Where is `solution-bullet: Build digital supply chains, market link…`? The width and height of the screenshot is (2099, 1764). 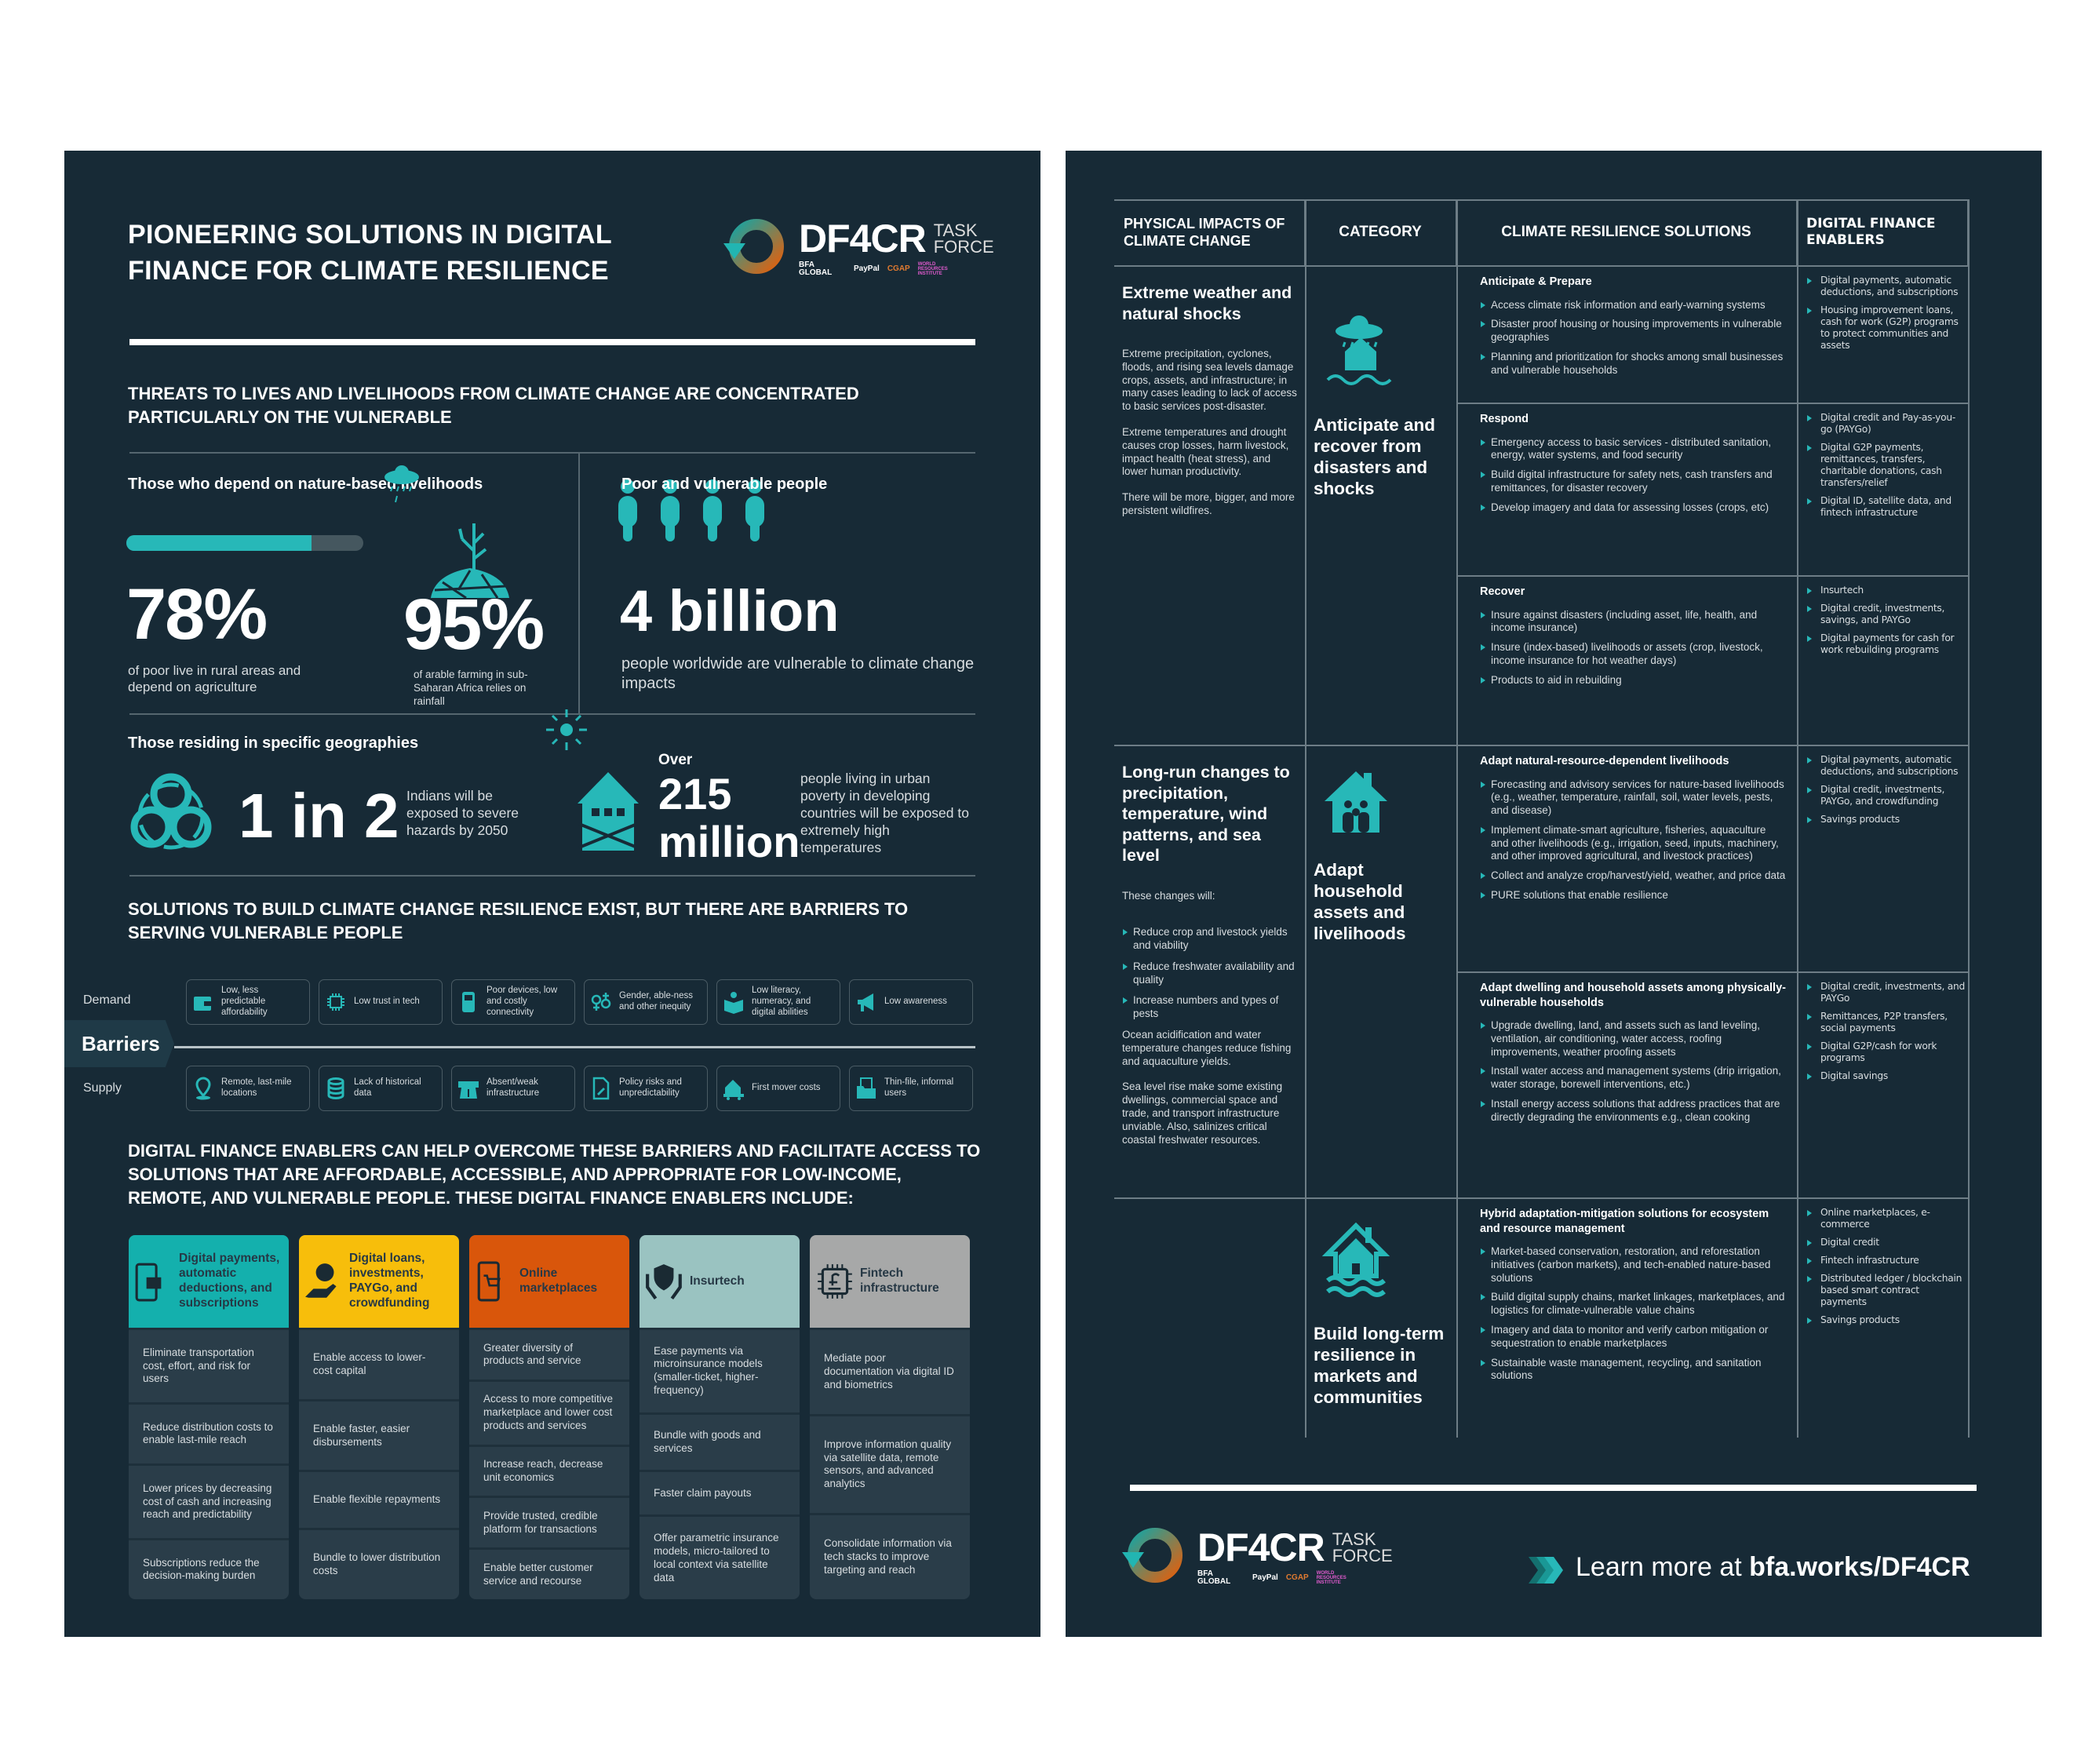
solution-bullet: Build digital supply chains, market link… is located at coordinates (1633, 1304).